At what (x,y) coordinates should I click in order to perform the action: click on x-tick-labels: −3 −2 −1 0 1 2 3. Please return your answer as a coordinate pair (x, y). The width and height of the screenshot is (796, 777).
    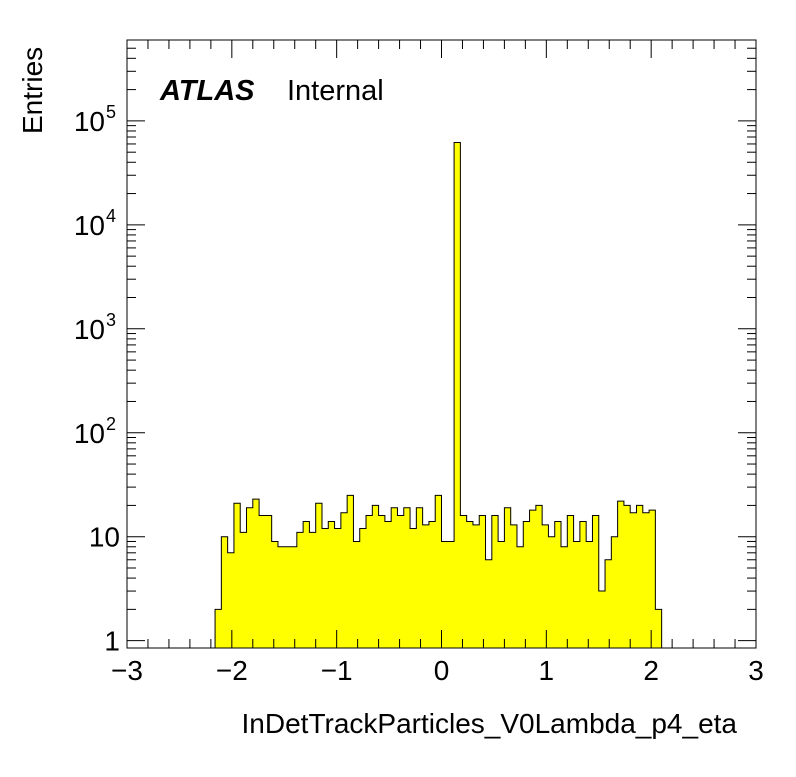
    Looking at the image, I should click on (437, 670).